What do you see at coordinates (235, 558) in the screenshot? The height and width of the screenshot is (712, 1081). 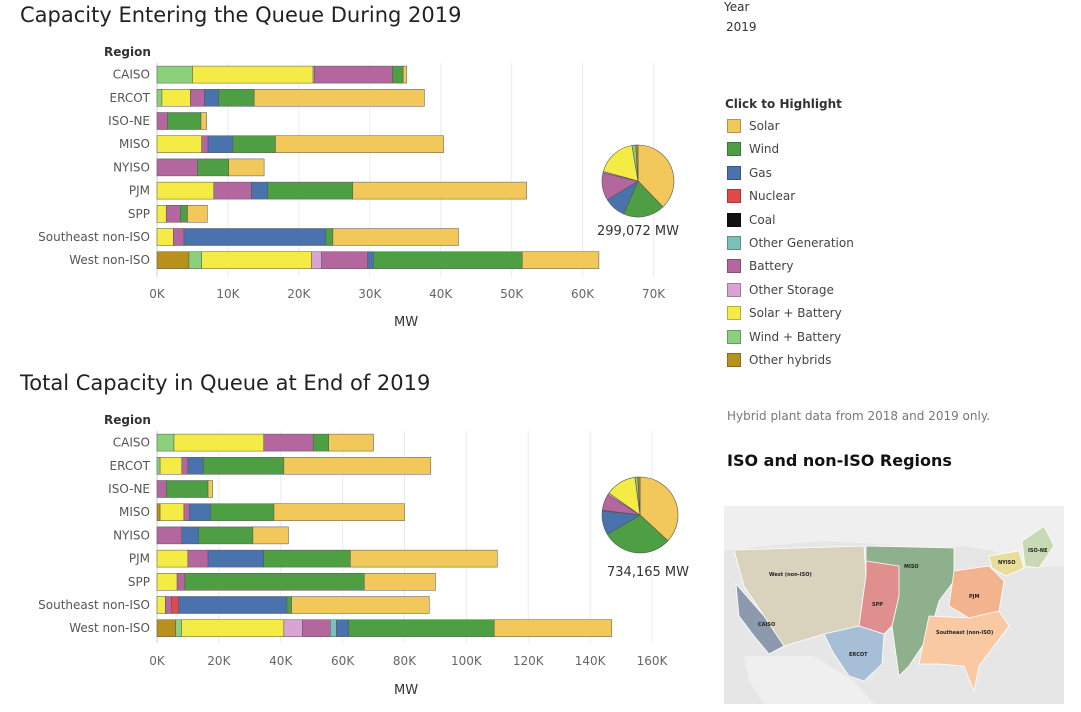 I see `bar-pjm-gas` at bounding box center [235, 558].